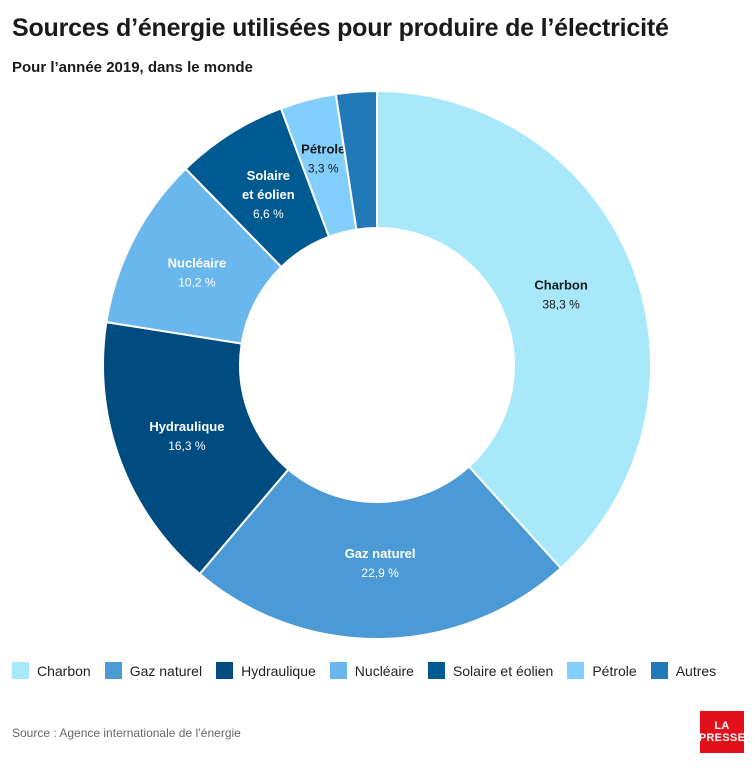 Image resolution: width=755 pixels, height=768 pixels. Describe the element at coordinates (503, 670) in the screenshot. I see `legend-label: Solaire et éolien` at that location.